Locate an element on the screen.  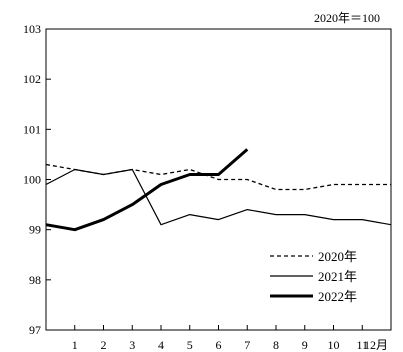
x-tick-label: 8 is located at coordinates (276, 345).